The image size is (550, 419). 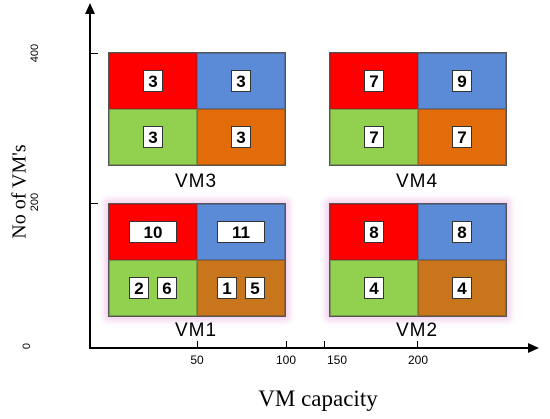 I want to click on vm4-green-cell: 7, so click(x=374, y=137).